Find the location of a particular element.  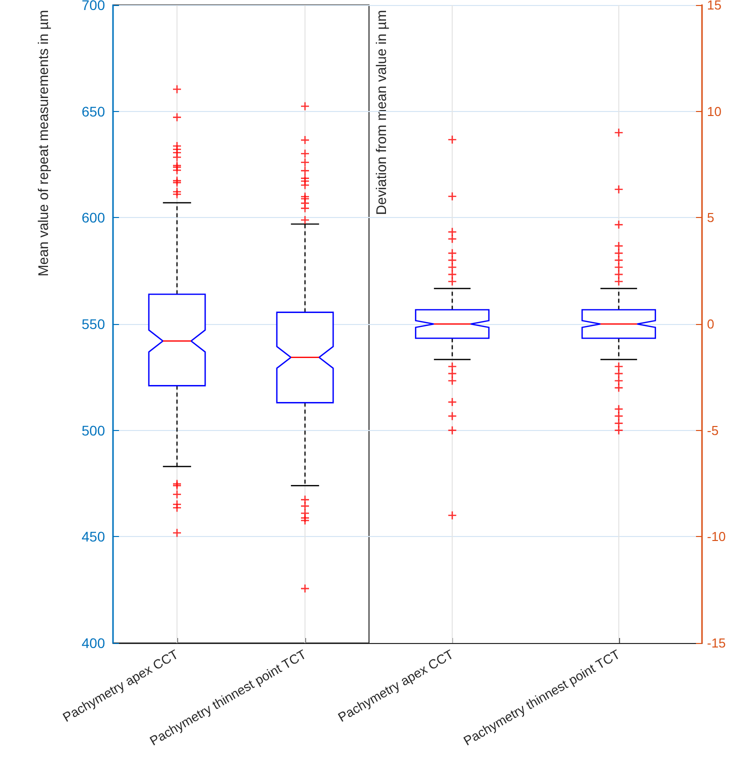

y2-tick-label: -5 is located at coordinates (713, 430).